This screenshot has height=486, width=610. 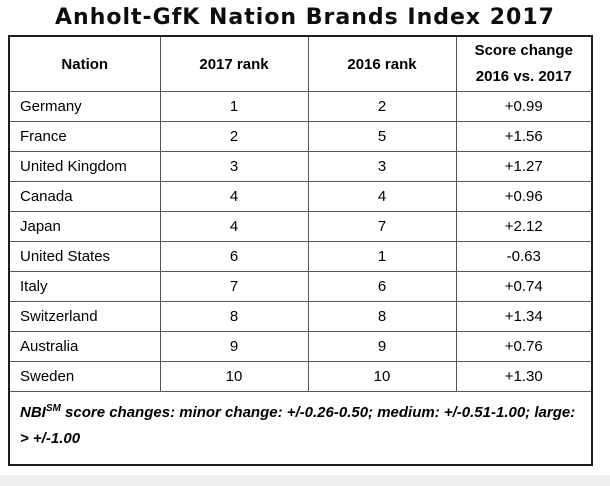 I want to click on table-row: Japan 4 7 +2.12, so click(x=300, y=226).